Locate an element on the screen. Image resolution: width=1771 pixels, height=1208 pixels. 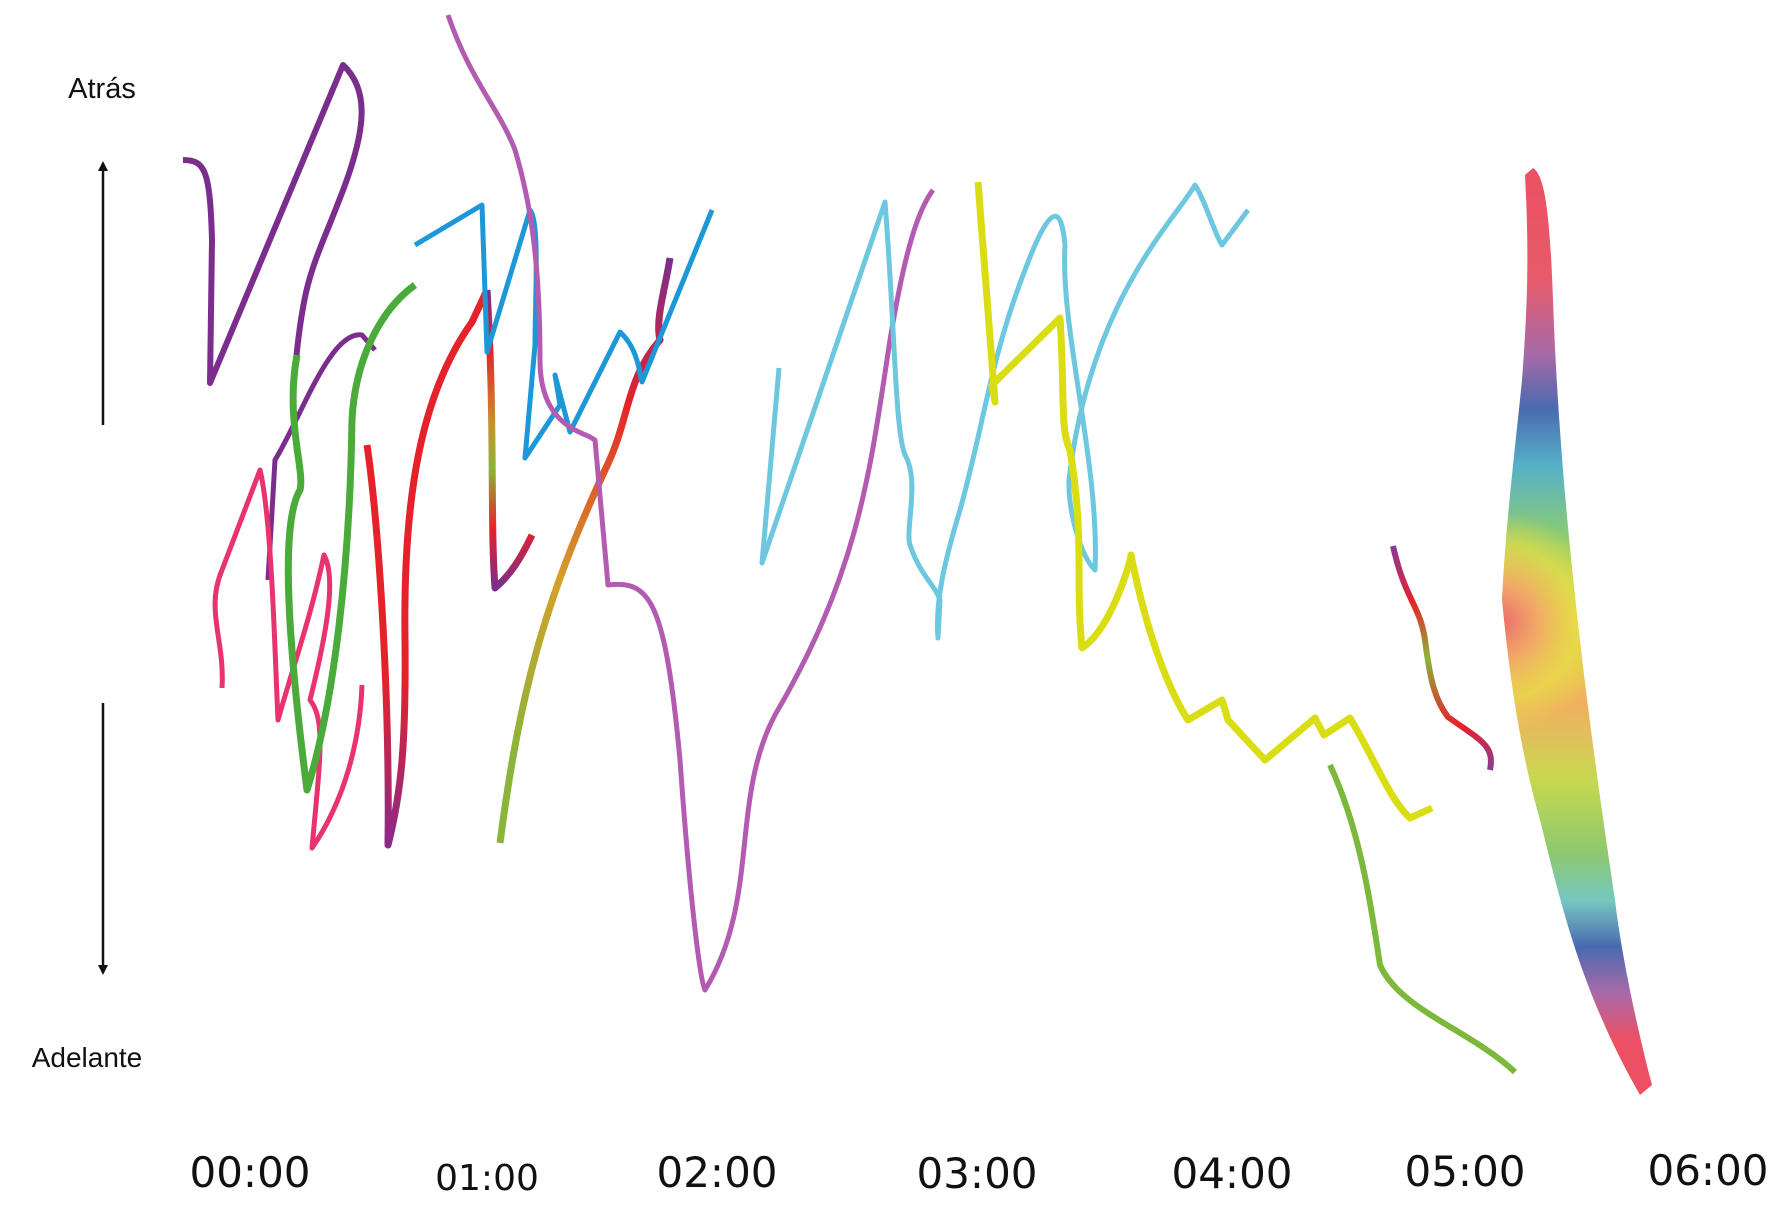
time-tick-5: 05:00 is located at coordinates (1464, 1171).